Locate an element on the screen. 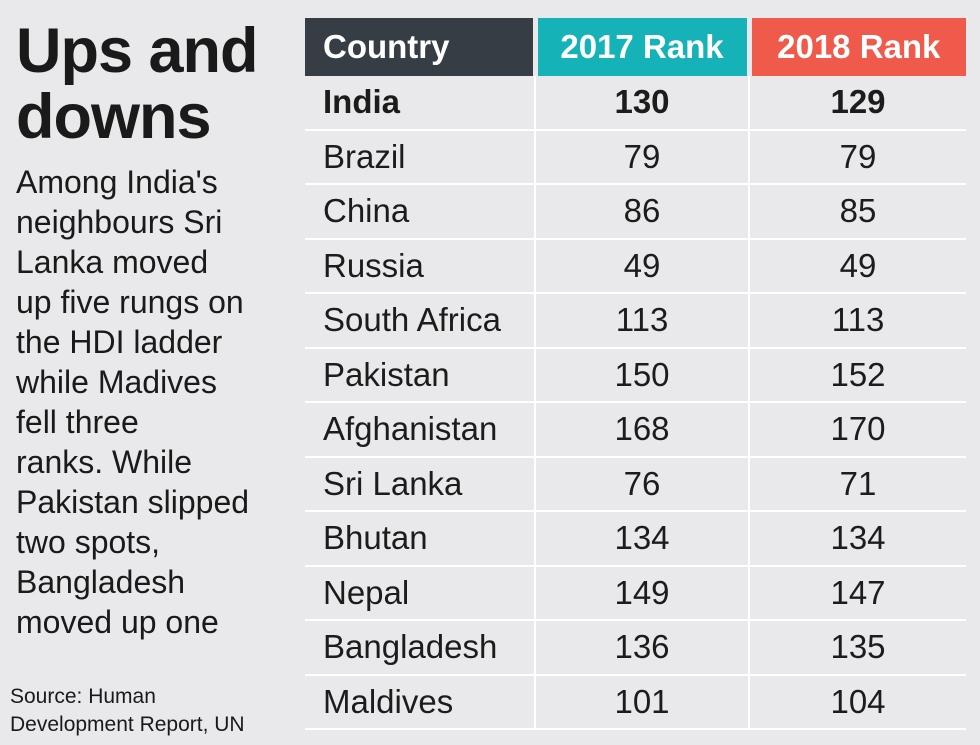 The image size is (980, 745). country-cell: Bangladesh is located at coordinates (420, 648).